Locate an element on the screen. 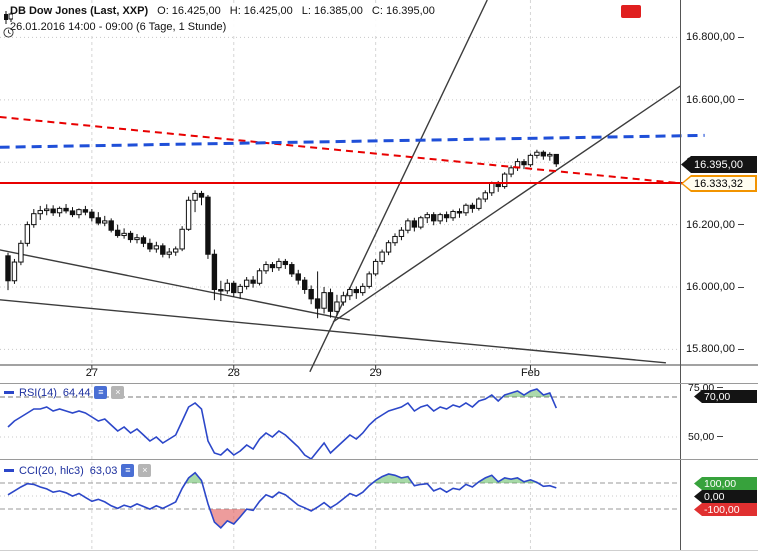 The image size is (758, 555). time-axis: 27 28 29 Feb is located at coordinates (379, 375).